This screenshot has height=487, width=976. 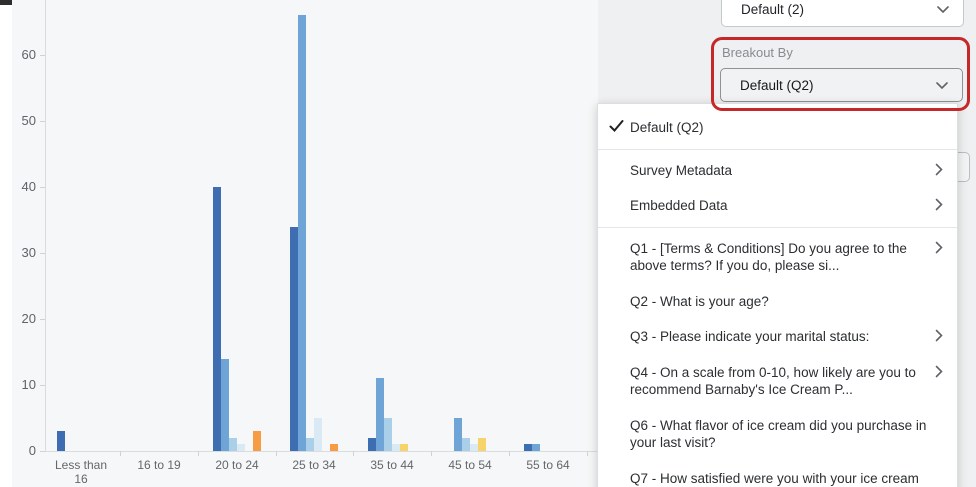 What do you see at coordinates (470, 465) in the screenshot?
I see `x-axis-category-label: 45 to 54` at bounding box center [470, 465].